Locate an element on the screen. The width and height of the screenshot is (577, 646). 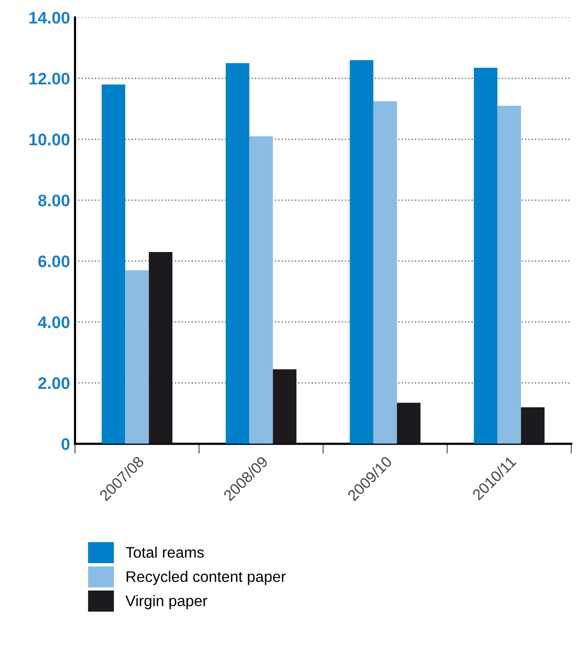
y-tick-label: 6.00 is located at coordinates (54, 261).